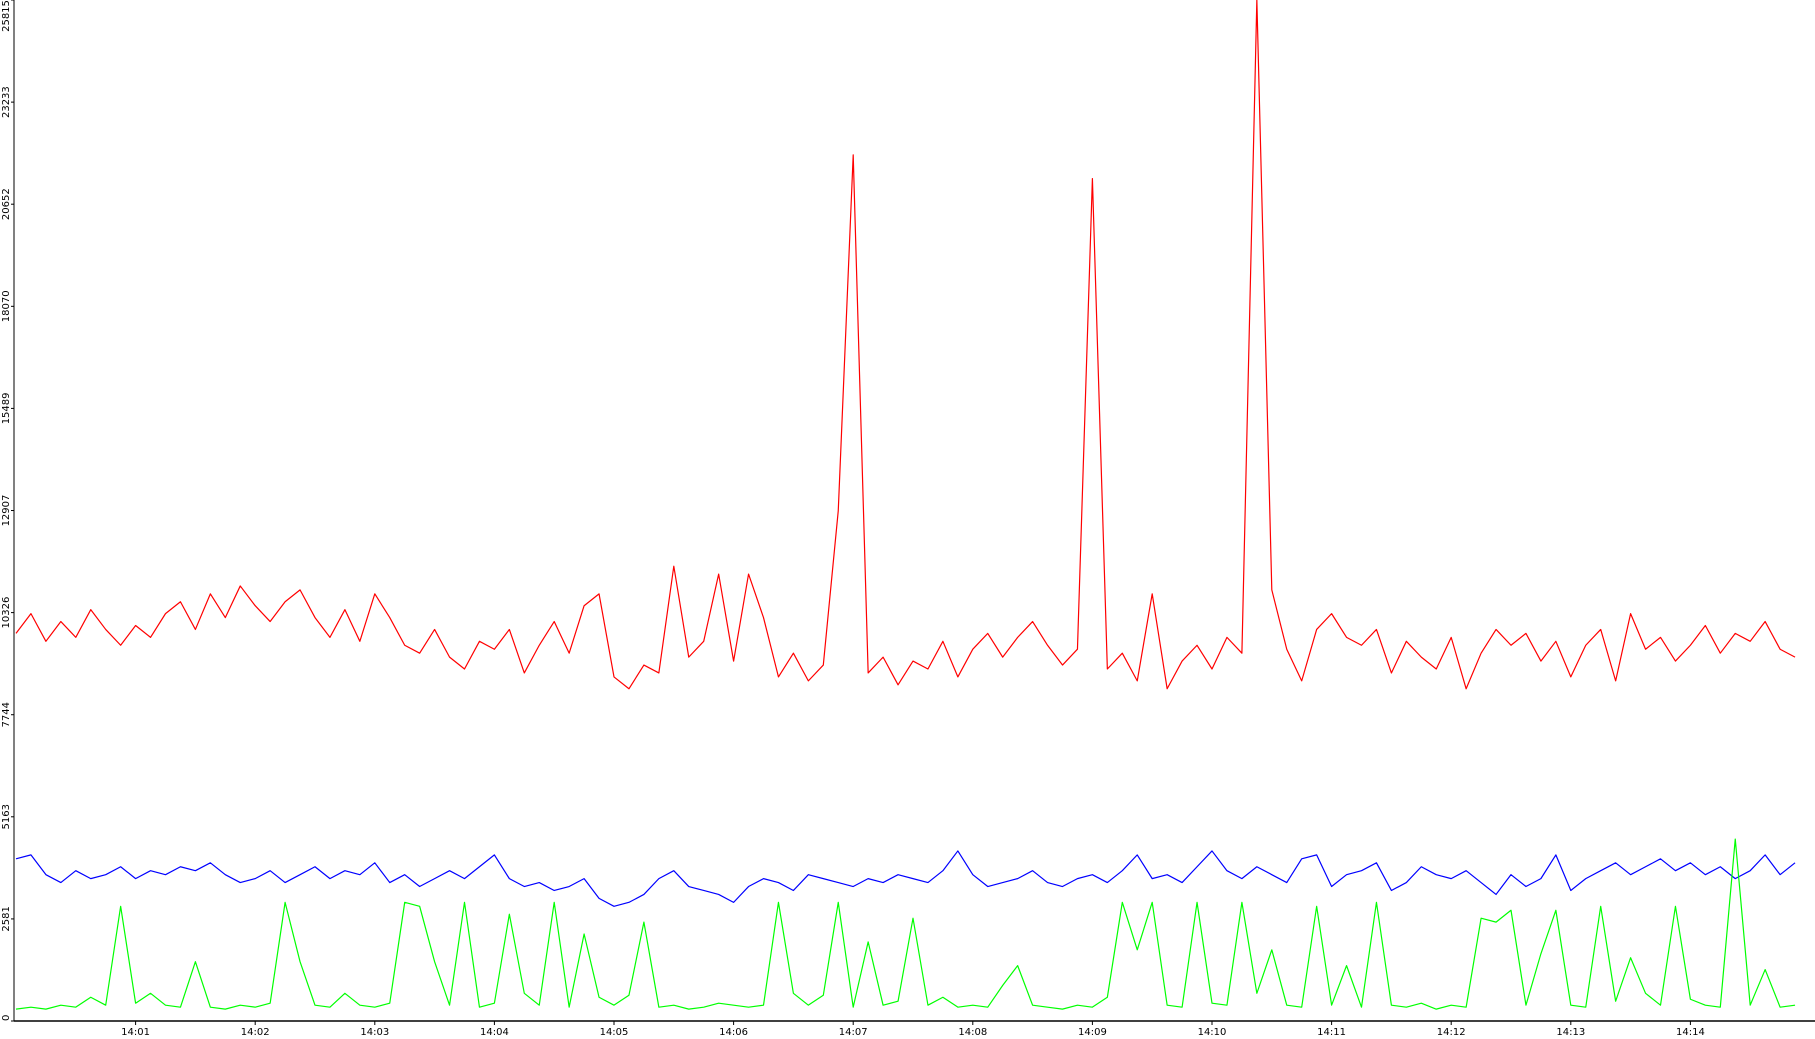 The width and height of the screenshot is (1815, 1039). What do you see at coordinates (6, 1018) in the screenshot?
I see `y-tick-label: 0` at bounding box center [6, 1018].